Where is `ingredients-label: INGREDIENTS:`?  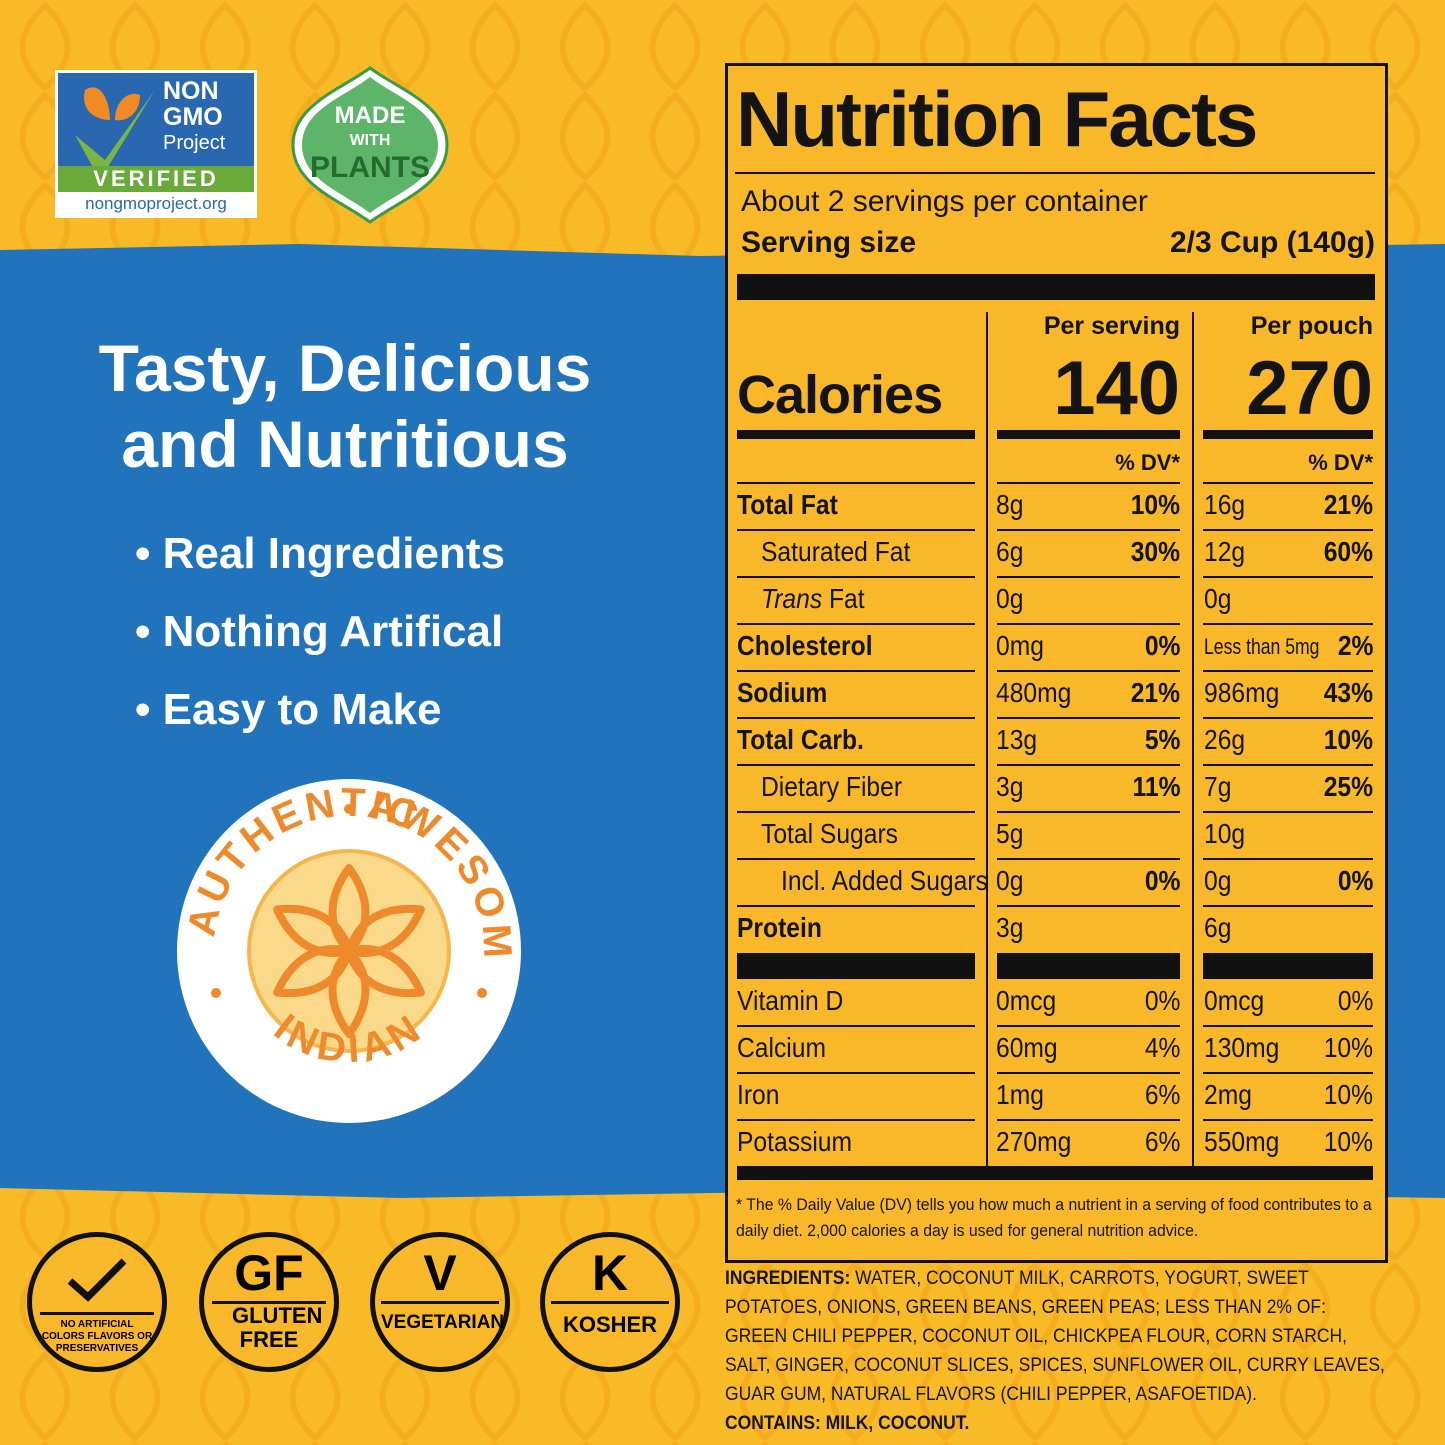 ingredients-label: INGREDIENTS: is located at coordinates (788, 1278).